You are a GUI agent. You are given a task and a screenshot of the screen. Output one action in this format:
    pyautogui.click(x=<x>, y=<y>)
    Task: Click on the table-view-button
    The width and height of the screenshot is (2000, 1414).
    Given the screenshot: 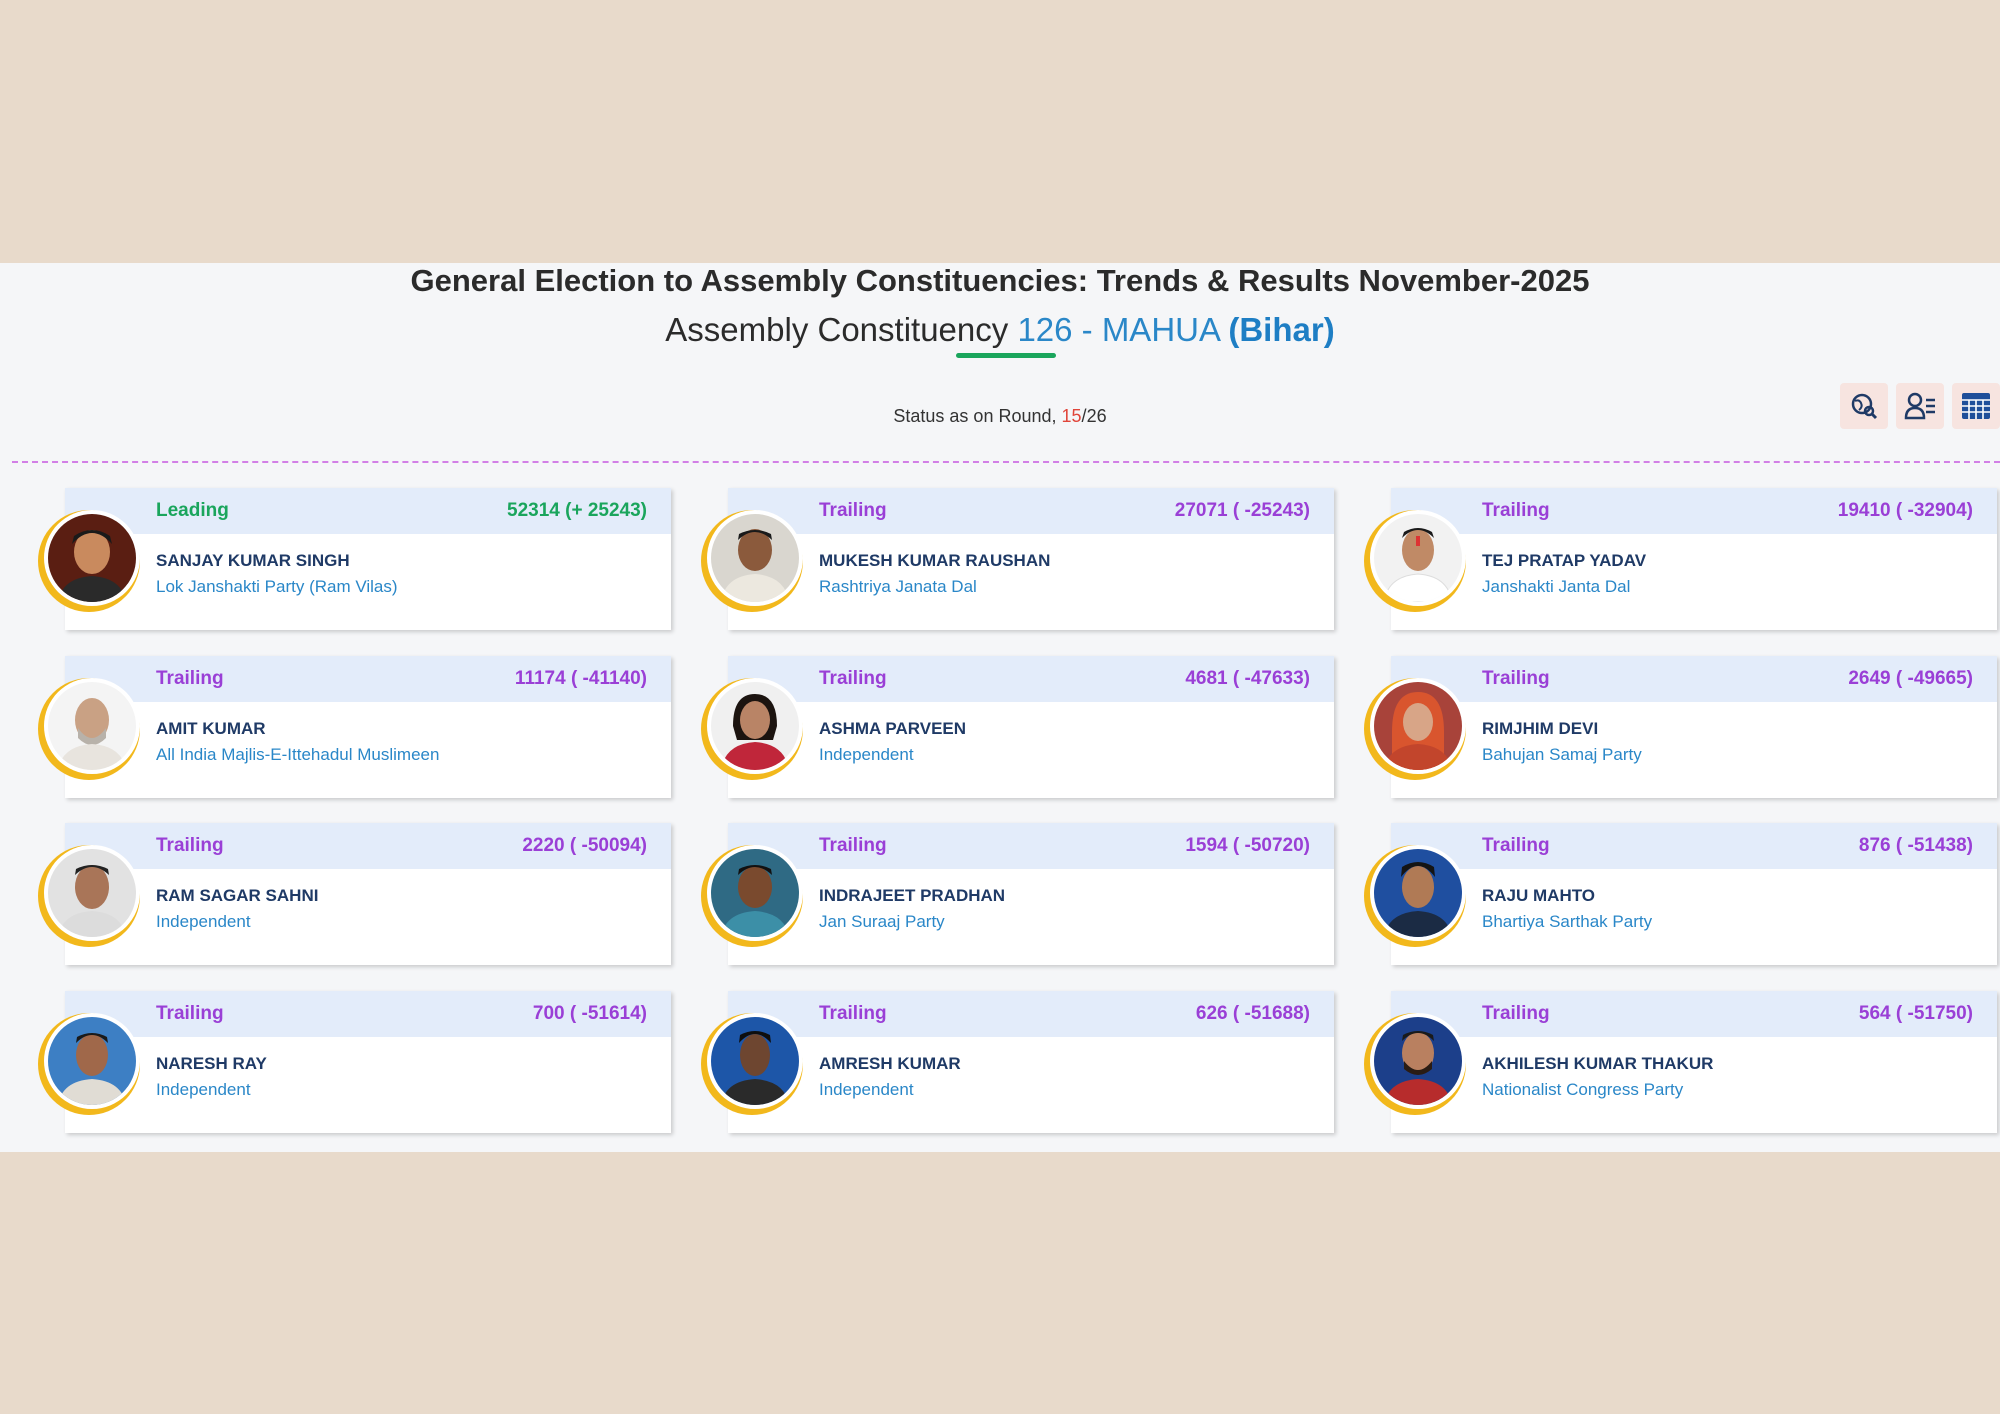 What is the action you would take?
    pyautogui.click(x=1976, y=406)
    